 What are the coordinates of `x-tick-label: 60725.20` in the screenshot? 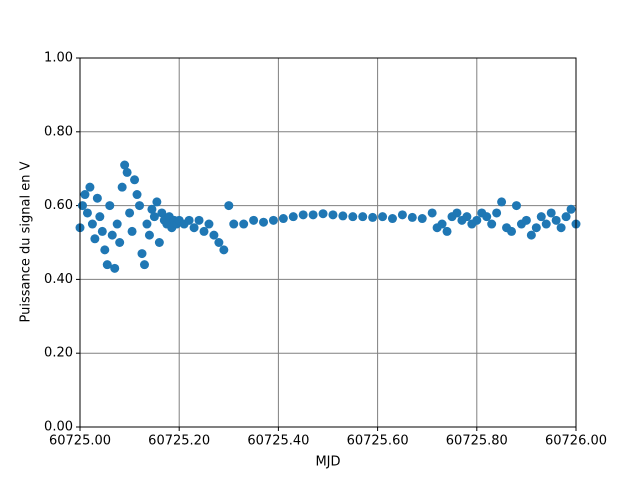 It's located at (179, 441).